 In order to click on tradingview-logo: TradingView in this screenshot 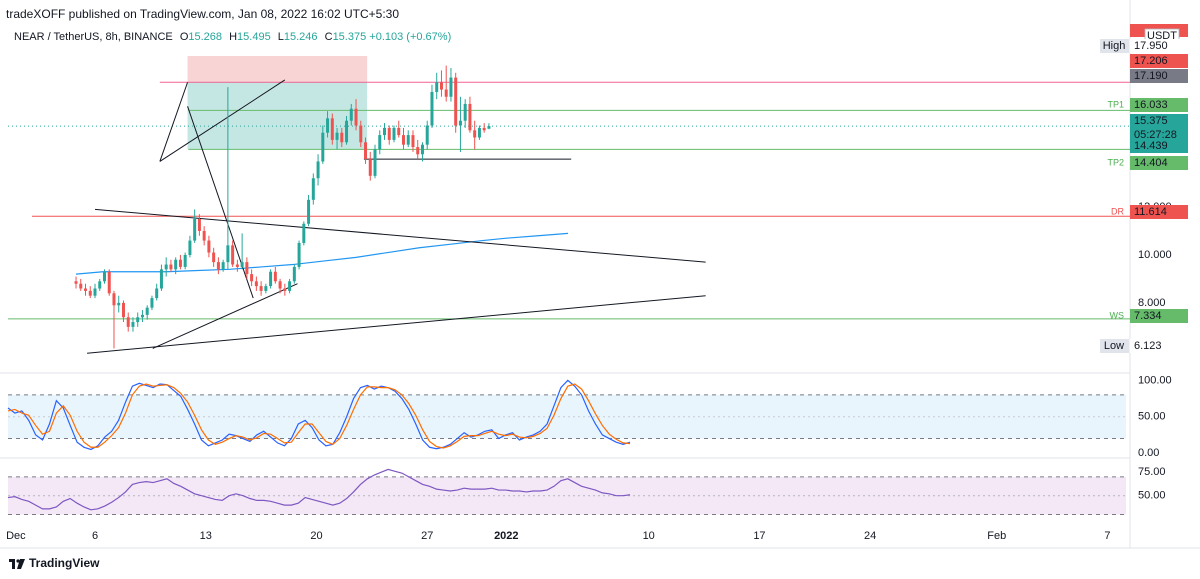, I will do `click(54, 563)`.